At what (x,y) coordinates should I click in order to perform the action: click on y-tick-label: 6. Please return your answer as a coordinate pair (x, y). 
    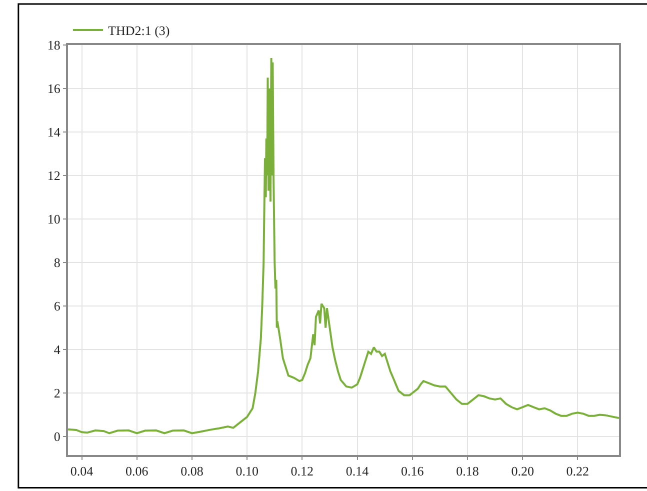
    Looking at the image, I should click on (57, 306).